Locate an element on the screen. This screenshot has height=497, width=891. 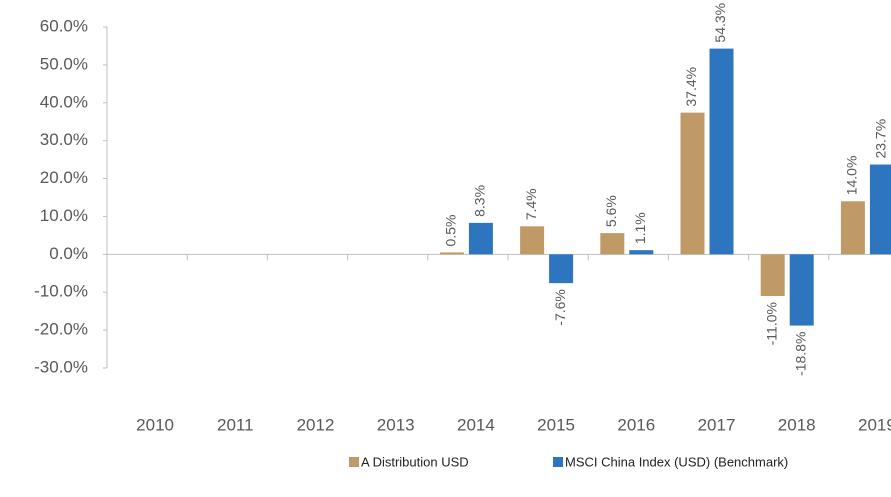
value-label: 14.0% is located at coordinates (852, 176).